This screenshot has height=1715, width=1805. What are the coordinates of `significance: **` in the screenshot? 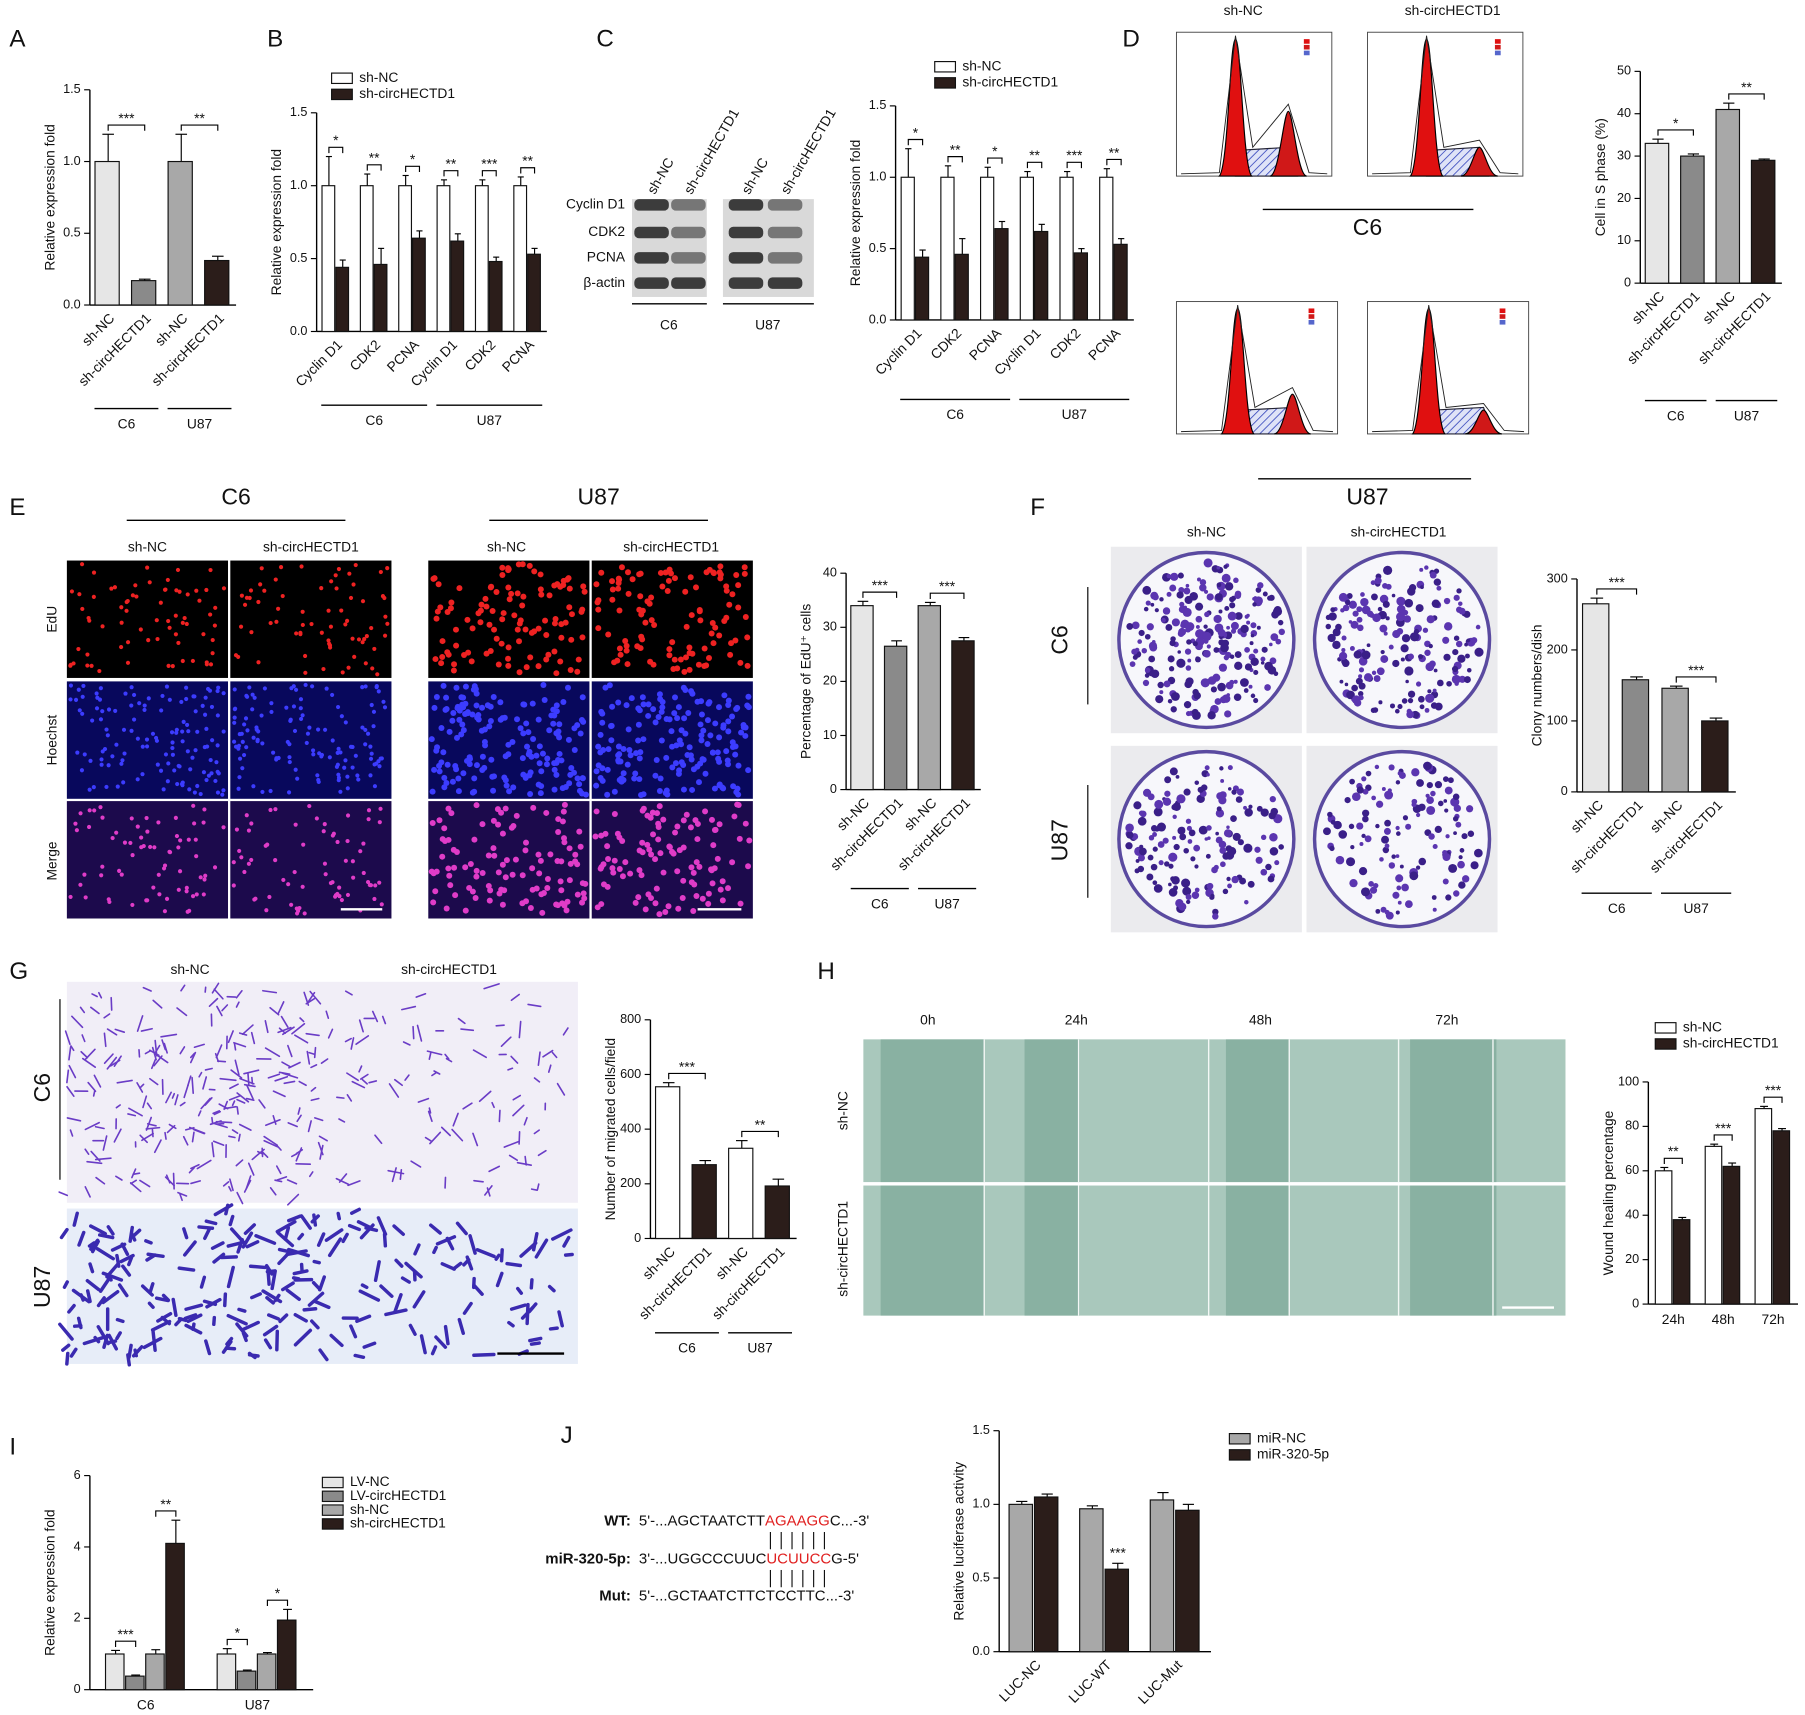 It's located at (374, 158).